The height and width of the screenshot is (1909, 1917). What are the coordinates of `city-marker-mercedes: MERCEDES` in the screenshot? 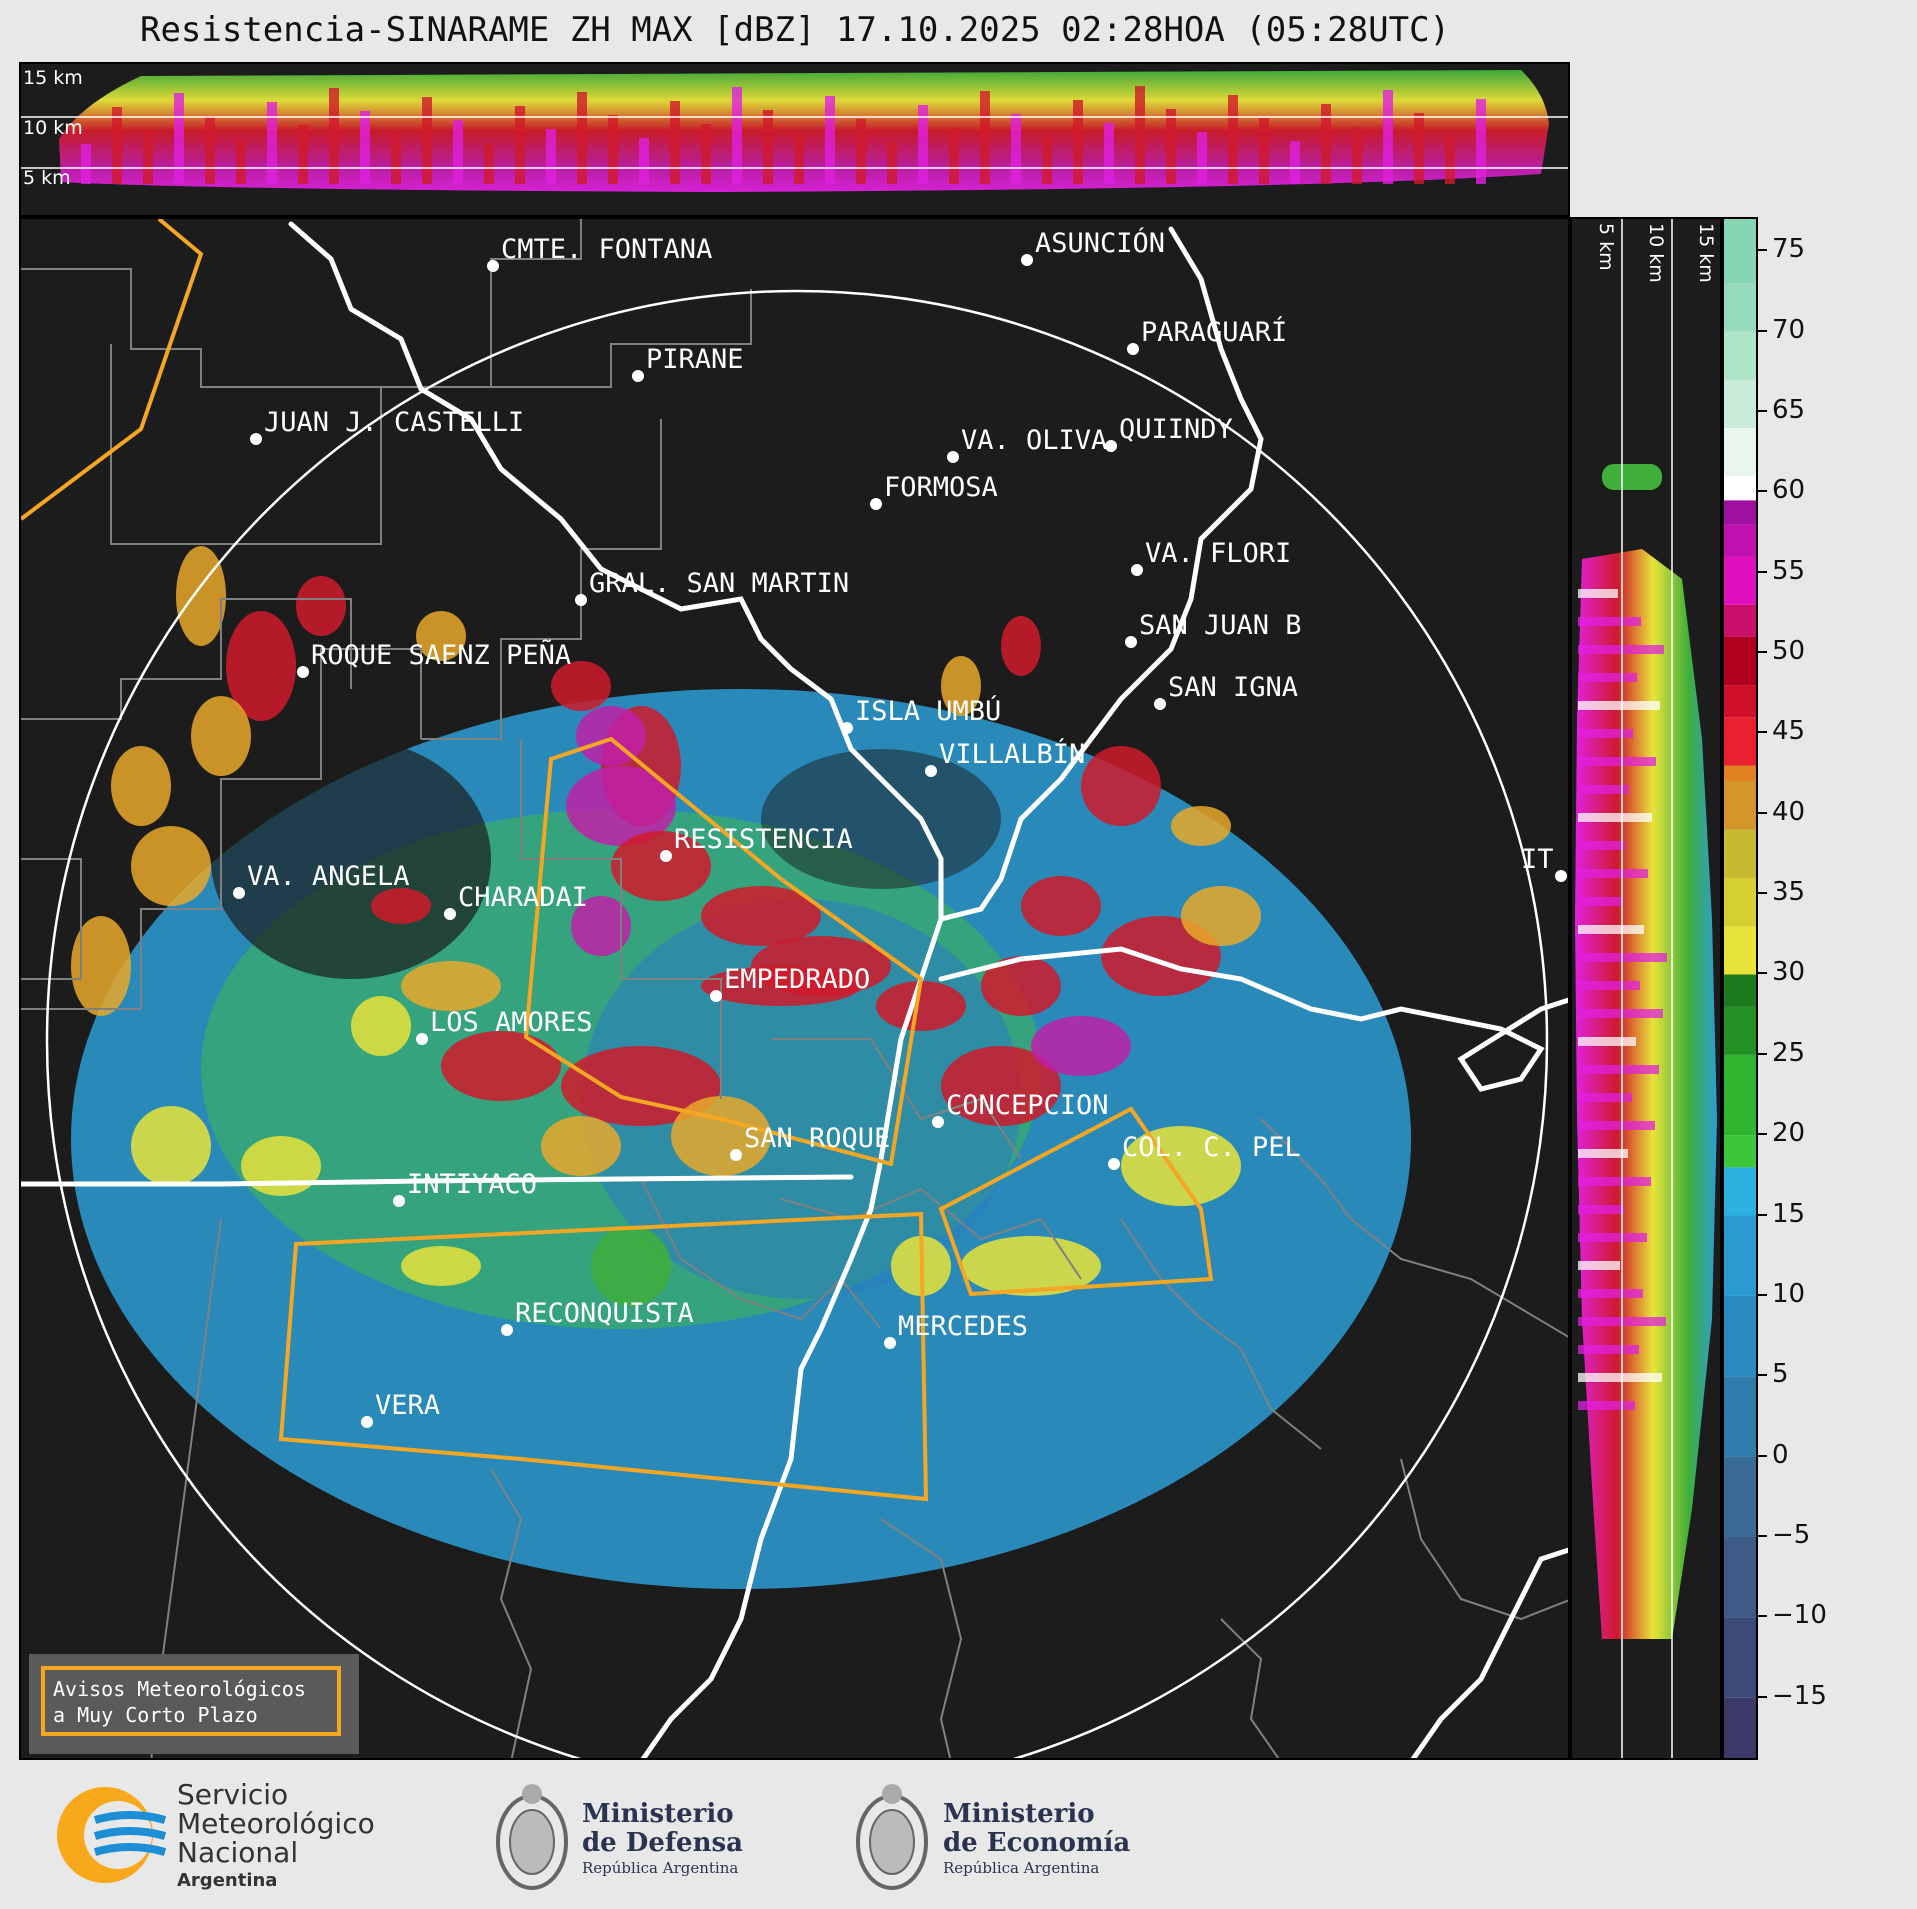 It's located at (956, 1330).